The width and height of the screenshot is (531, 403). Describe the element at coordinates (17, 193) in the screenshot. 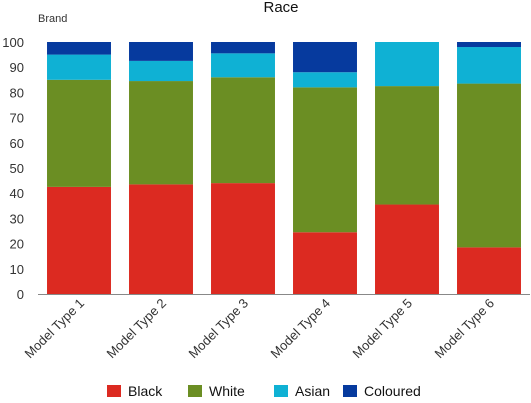

I see `y-tick-label: 40` at that location.